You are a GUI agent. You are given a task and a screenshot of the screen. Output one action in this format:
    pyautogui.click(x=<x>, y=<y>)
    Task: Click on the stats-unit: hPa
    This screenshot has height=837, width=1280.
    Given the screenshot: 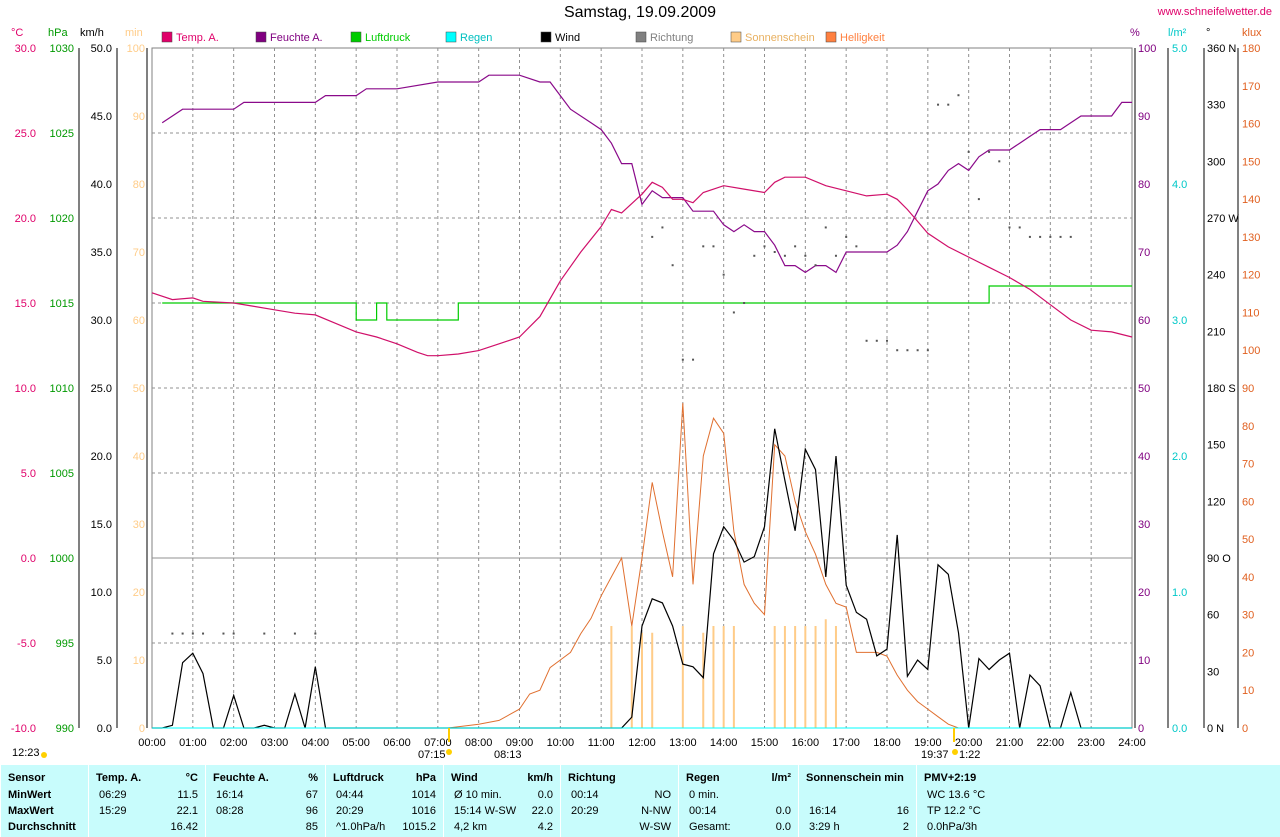 What is the action you would take?
    pyautogui.click(x=425, y=778)
    